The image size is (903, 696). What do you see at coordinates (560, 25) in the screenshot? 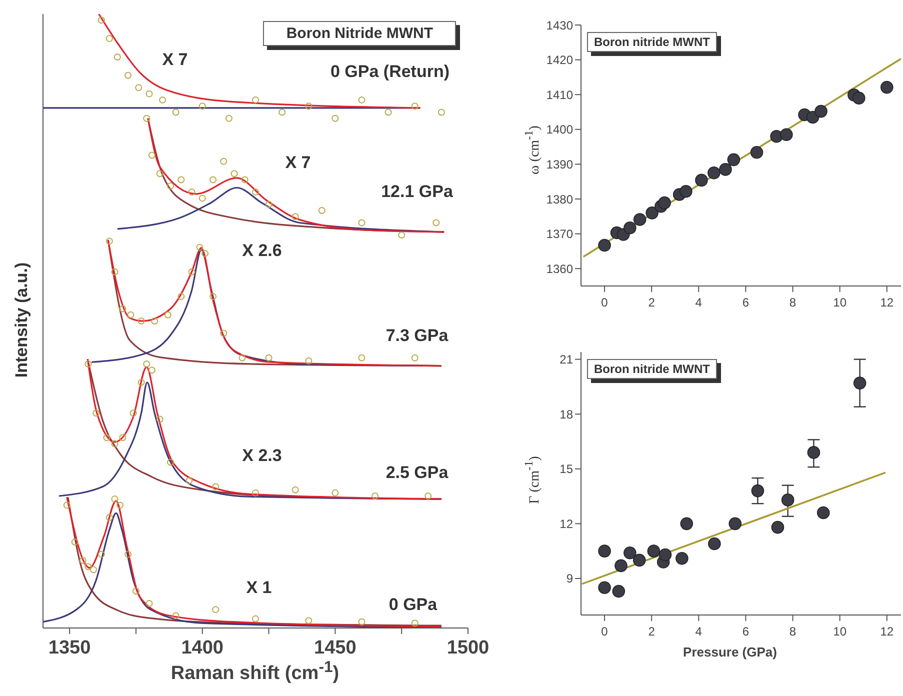
I see `y-tick-label: 1430` at bounding box center [560, 25].